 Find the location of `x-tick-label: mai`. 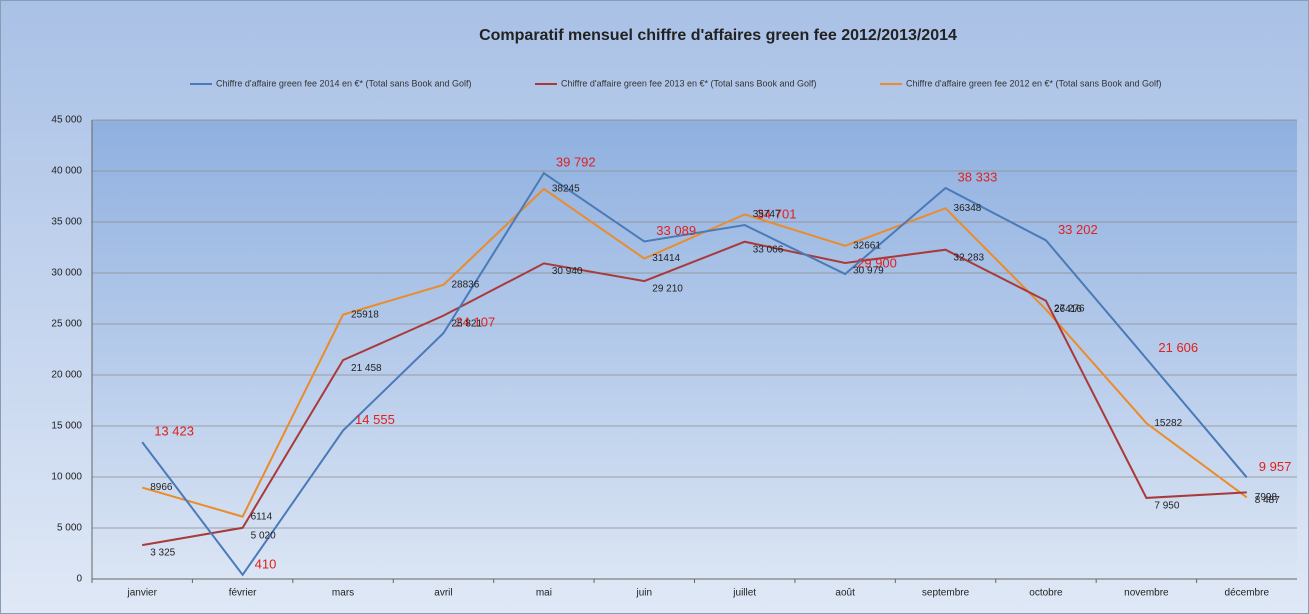

x-tick-label: mai is located at coordinates (544, 593).